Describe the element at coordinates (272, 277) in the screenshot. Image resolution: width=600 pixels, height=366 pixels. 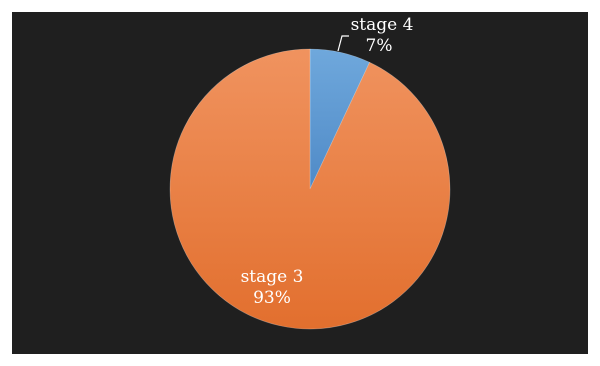
I see `slice-label-stage-3: stage 3` at that location.